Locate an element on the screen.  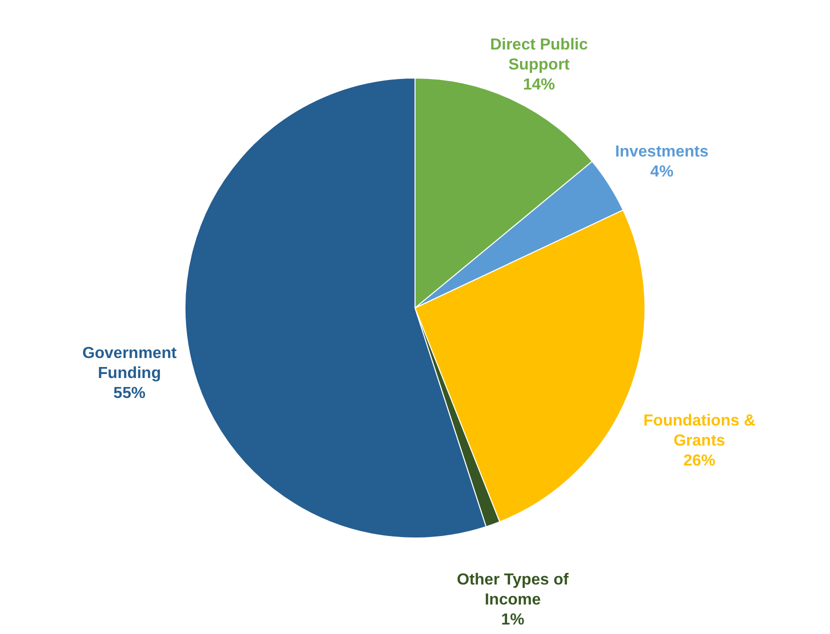
data-label: 1% is located at coordinates (512, 619).